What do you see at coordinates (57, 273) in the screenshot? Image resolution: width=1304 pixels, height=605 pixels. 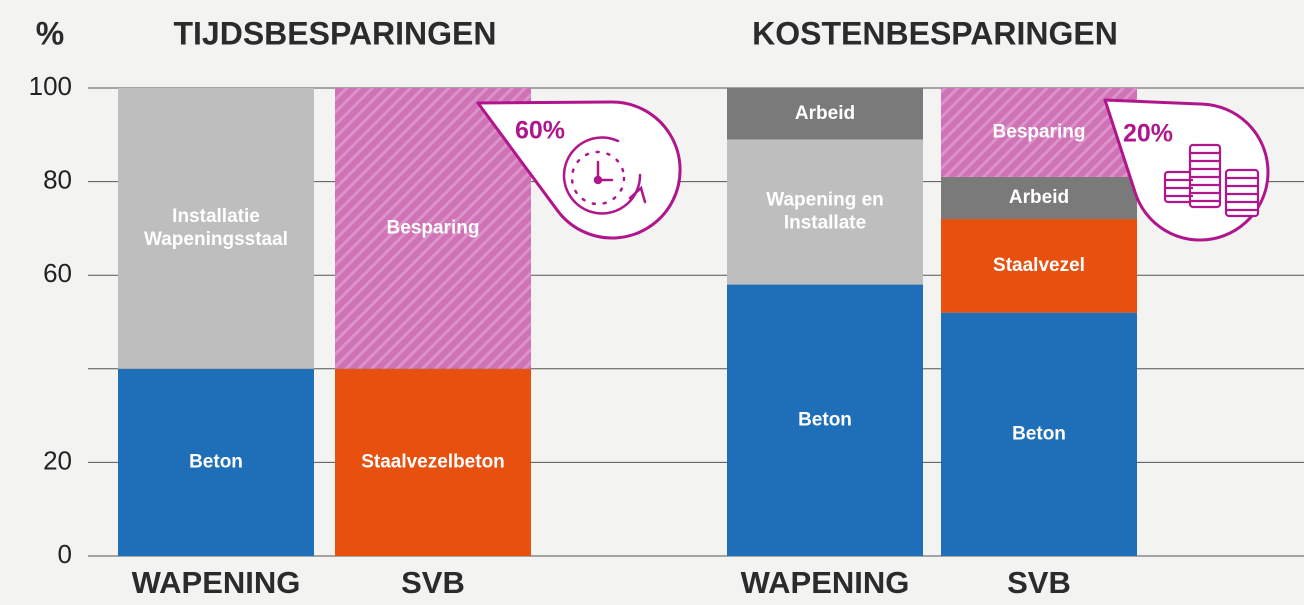 I see `y-tick-label: 60` at bounding box center [57, 273].